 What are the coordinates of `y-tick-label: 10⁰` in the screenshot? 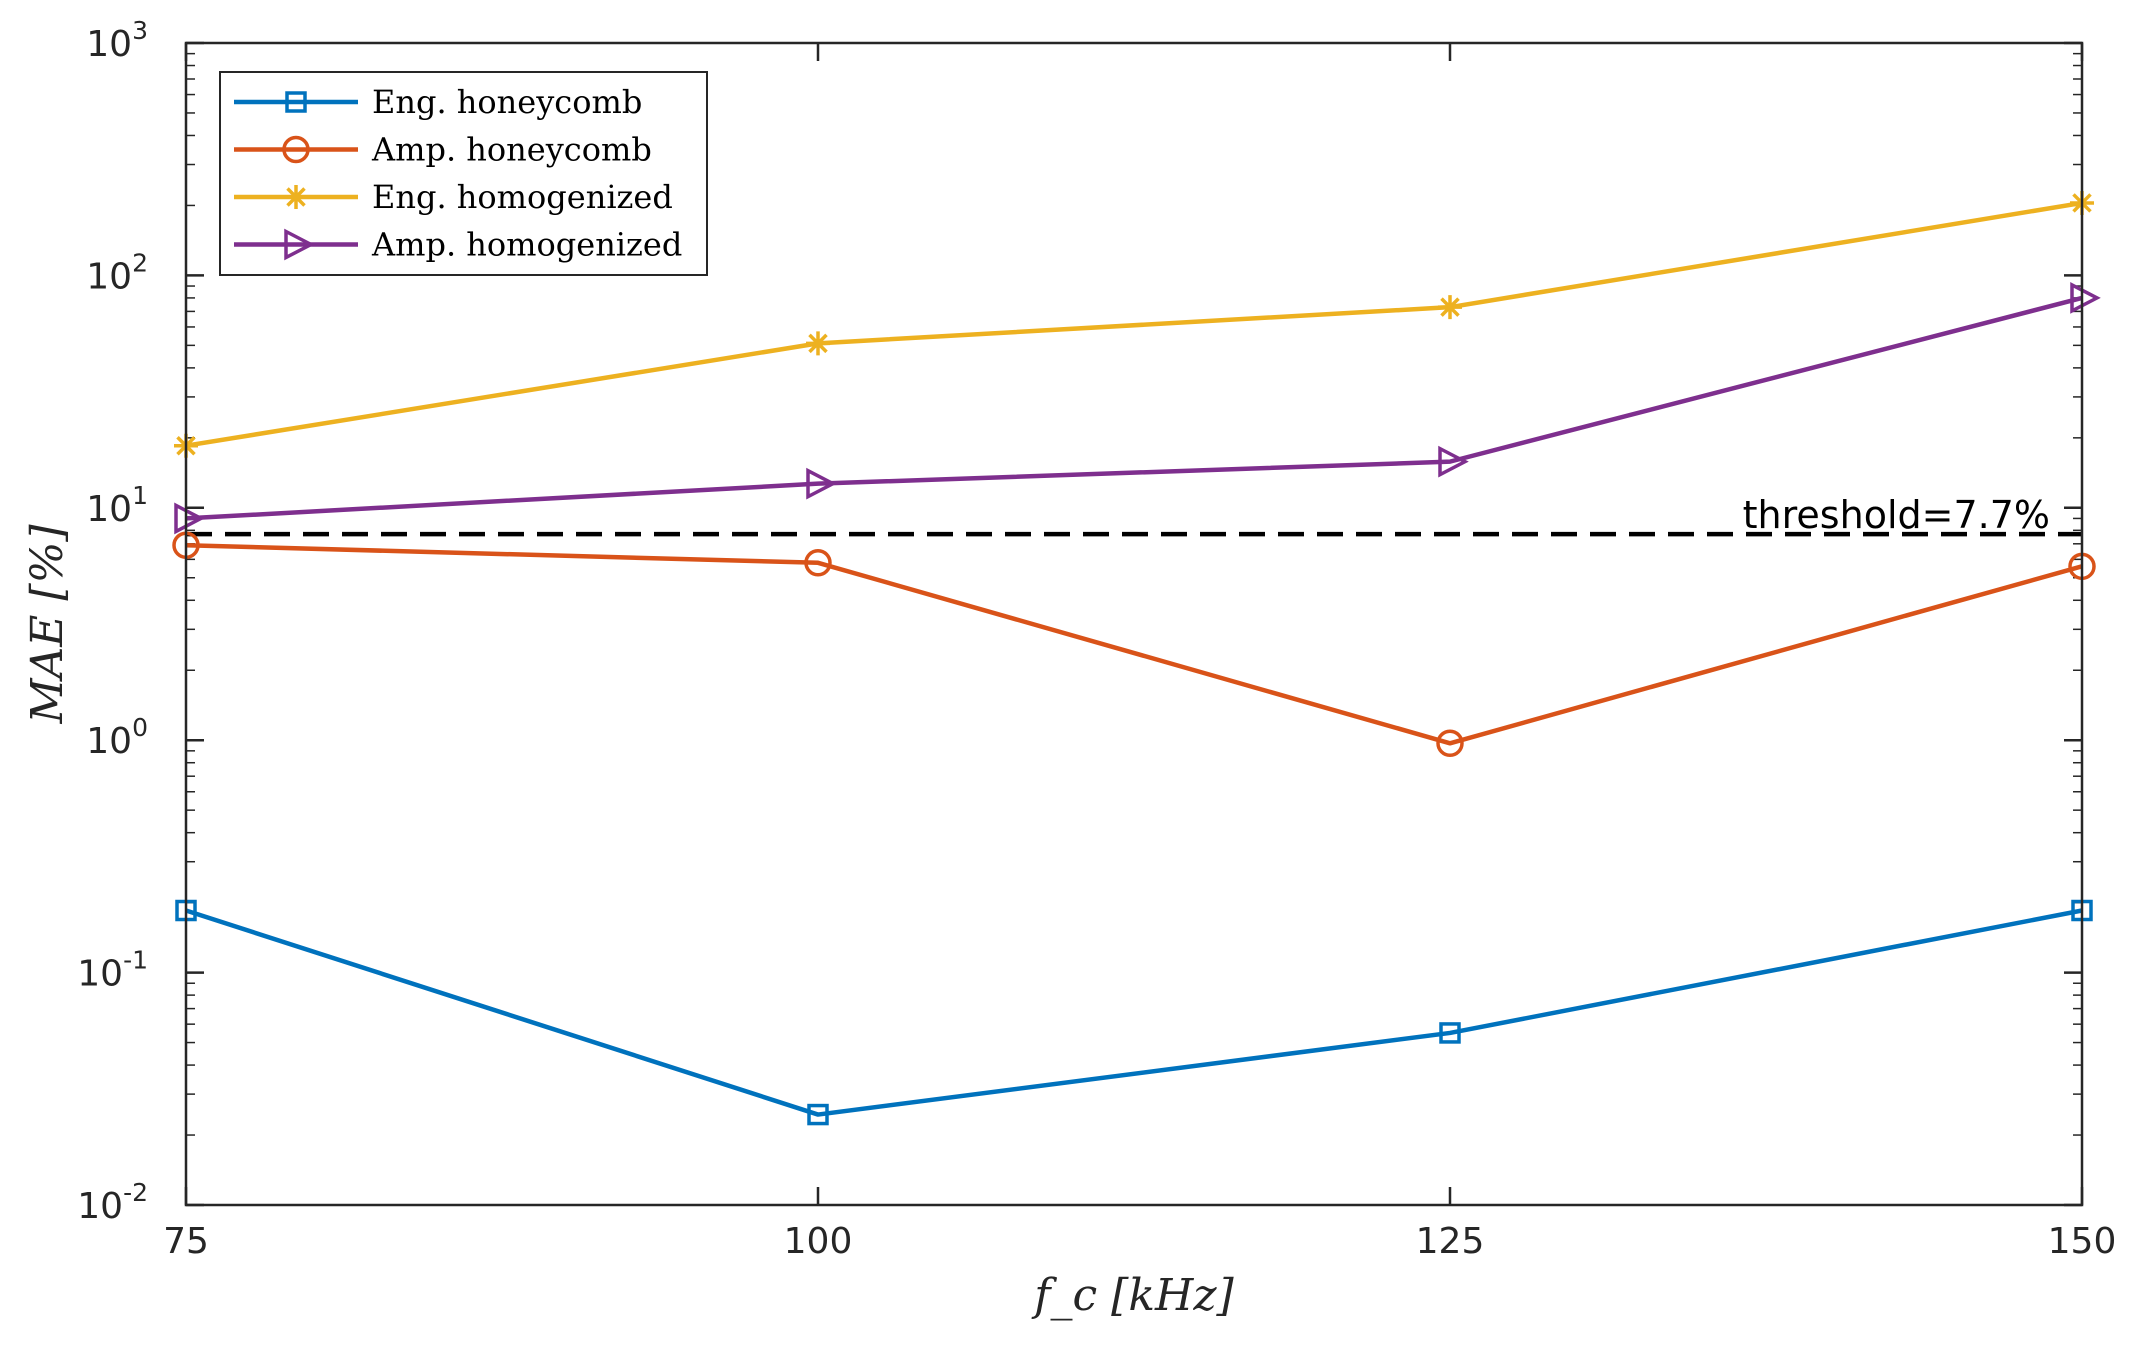 It's located at (117, 737).